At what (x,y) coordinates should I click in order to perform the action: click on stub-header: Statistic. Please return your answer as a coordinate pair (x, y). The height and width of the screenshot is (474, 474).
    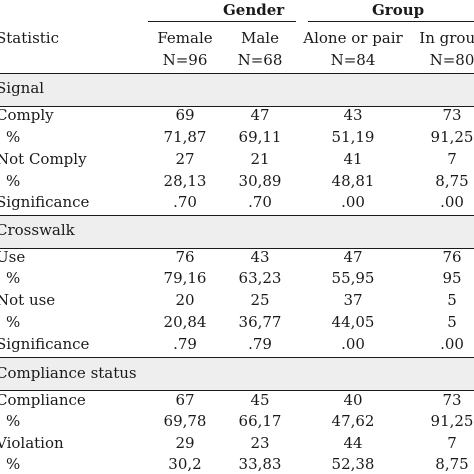
    Looking at the image, I should click on (29, 38).